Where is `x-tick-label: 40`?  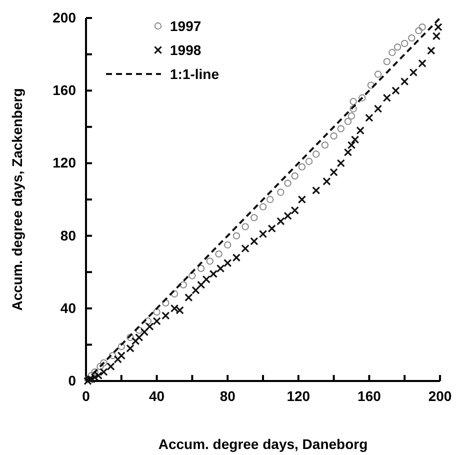 x-tick-label: 40 is located at coordinates (157, 396).